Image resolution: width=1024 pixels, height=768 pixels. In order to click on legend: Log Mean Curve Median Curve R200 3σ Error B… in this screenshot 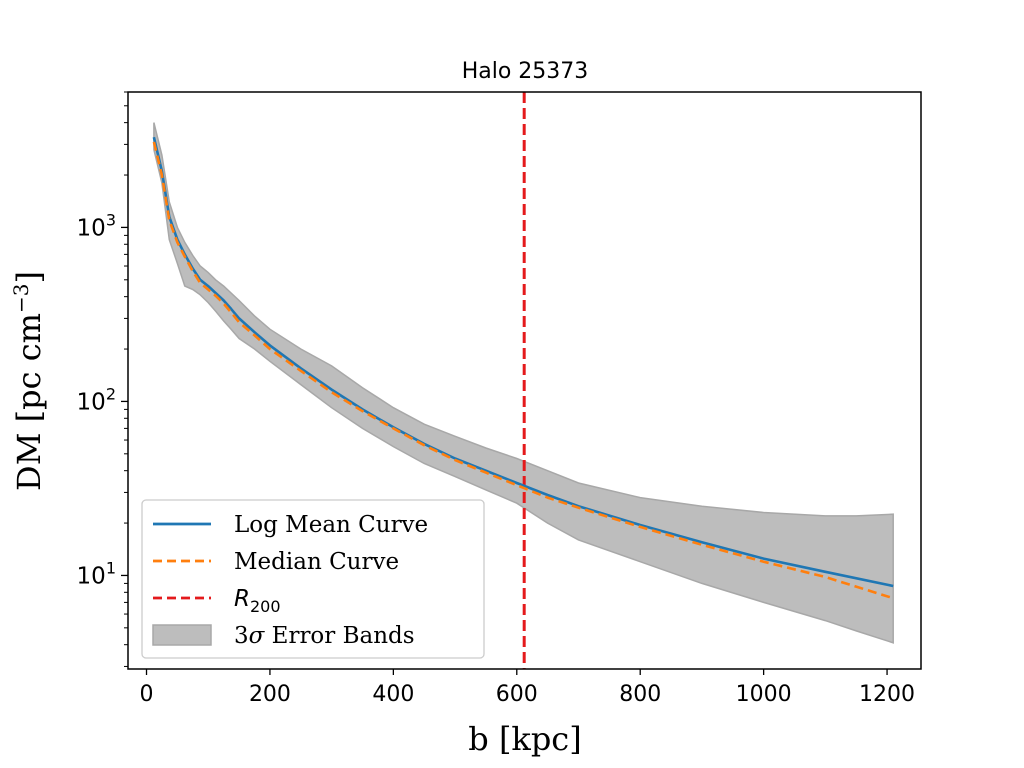, I will do `click(313, 579)`.